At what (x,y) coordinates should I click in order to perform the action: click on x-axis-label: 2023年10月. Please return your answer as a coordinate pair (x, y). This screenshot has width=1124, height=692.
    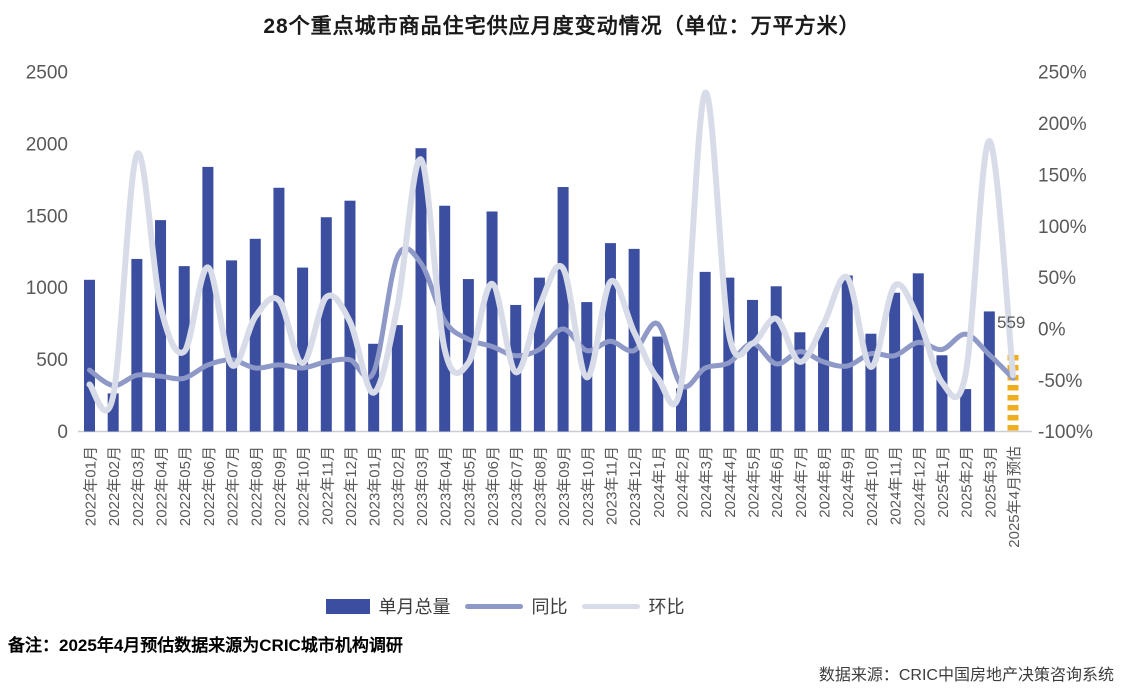
    Looking at the image, I should click on (588, 486).